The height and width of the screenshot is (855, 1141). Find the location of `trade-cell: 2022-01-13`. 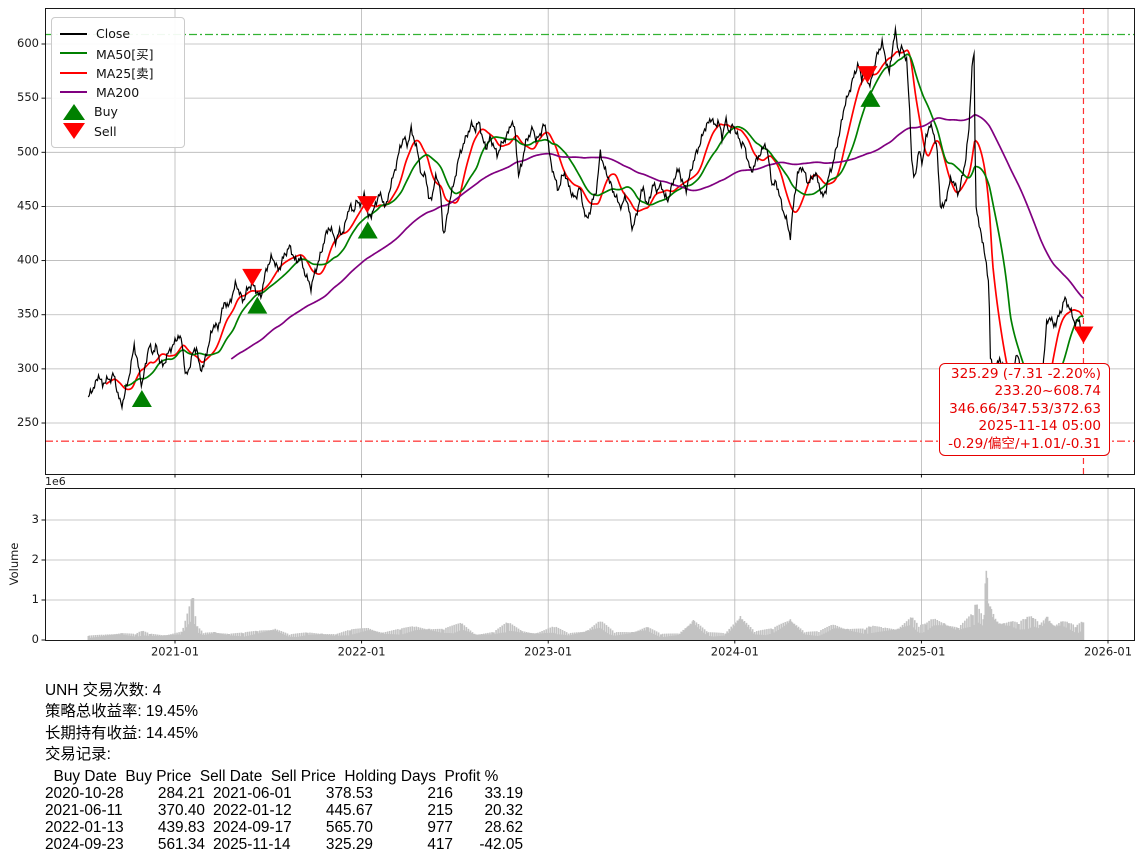

trade-cell: 2022-01-13 is located at coordinates (84, 827).